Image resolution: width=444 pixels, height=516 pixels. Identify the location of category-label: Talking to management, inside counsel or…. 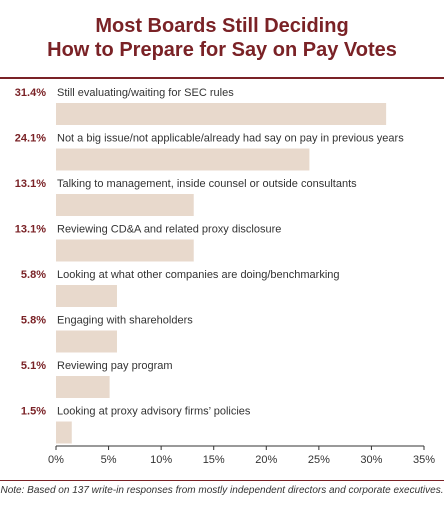
(207, 184).